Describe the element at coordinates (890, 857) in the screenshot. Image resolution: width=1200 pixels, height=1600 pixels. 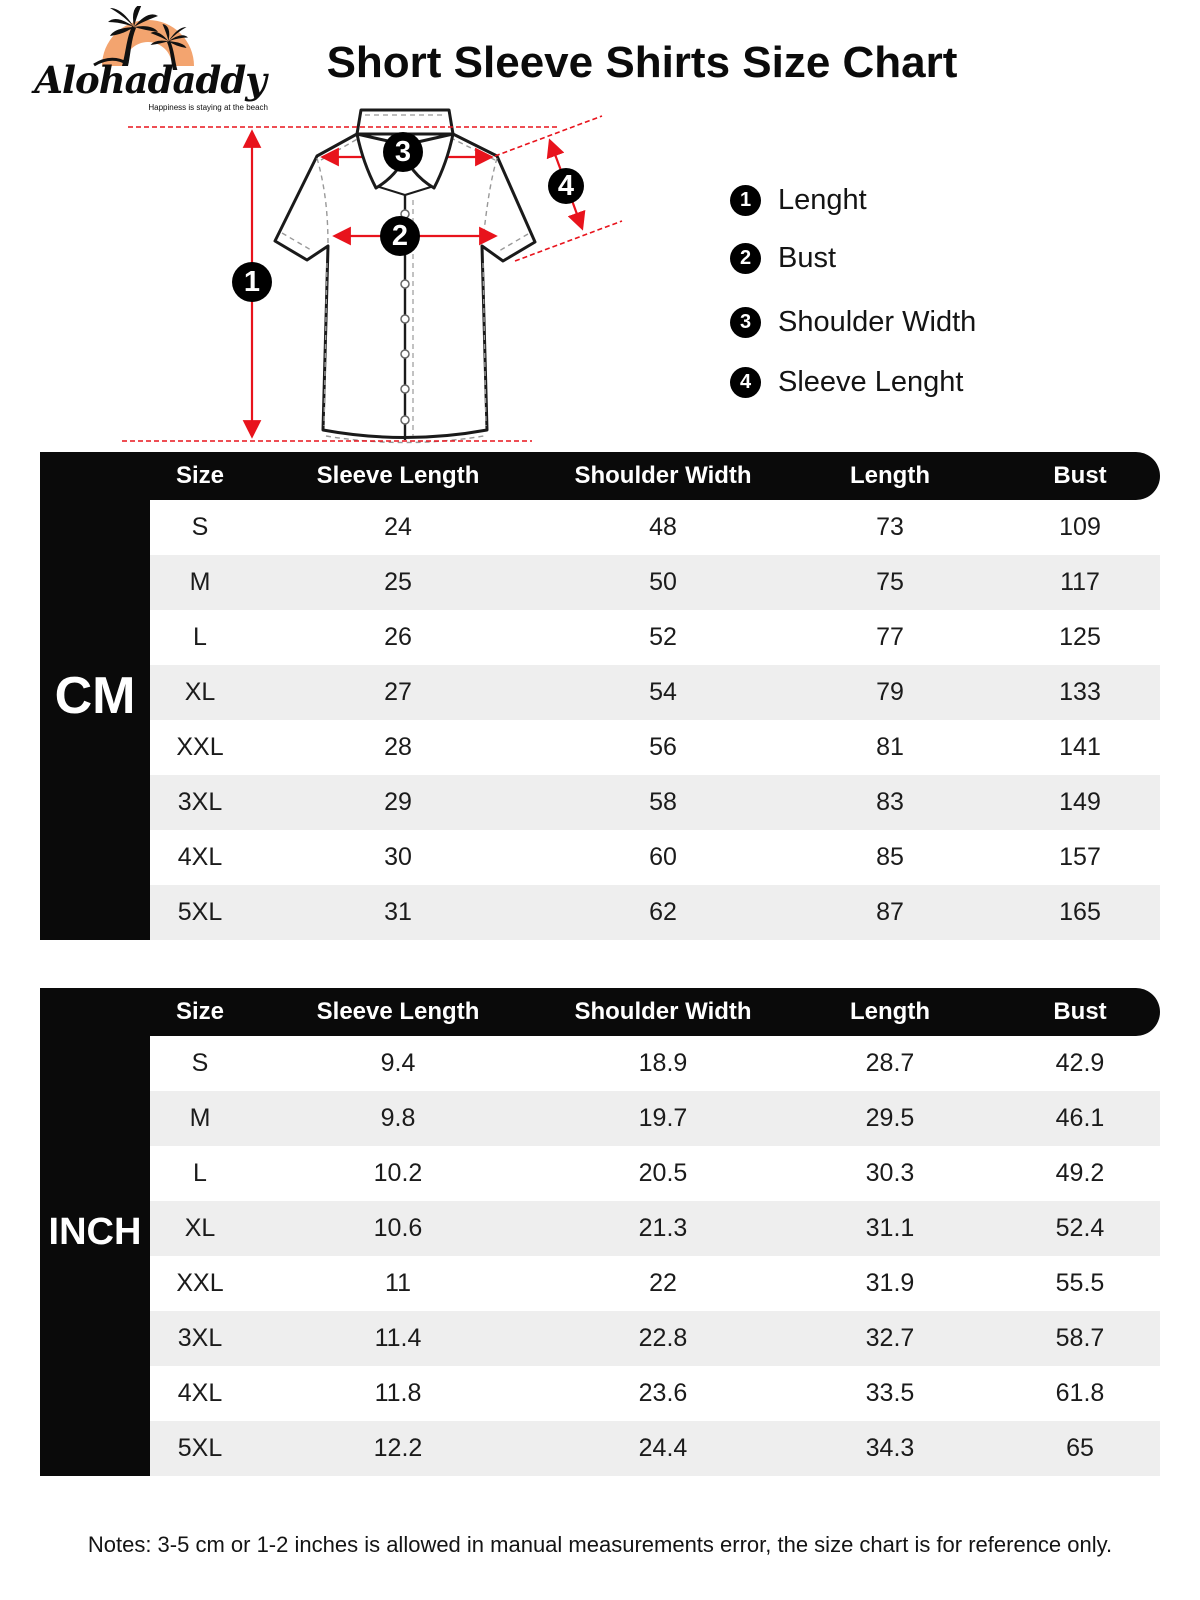
I see `cell-length: 85` at that location.